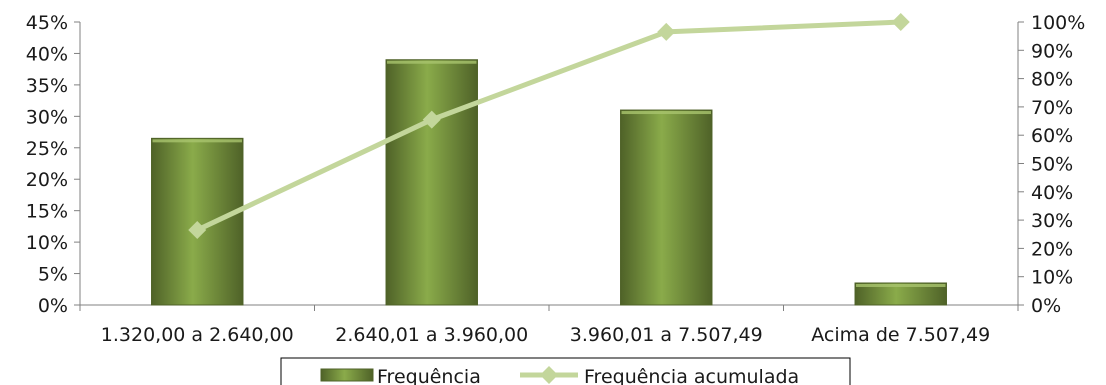 Image resolution: width=1106 pixels, height=385 pixels. I want to click on left-tick-label: 45%, so click(47, 23).